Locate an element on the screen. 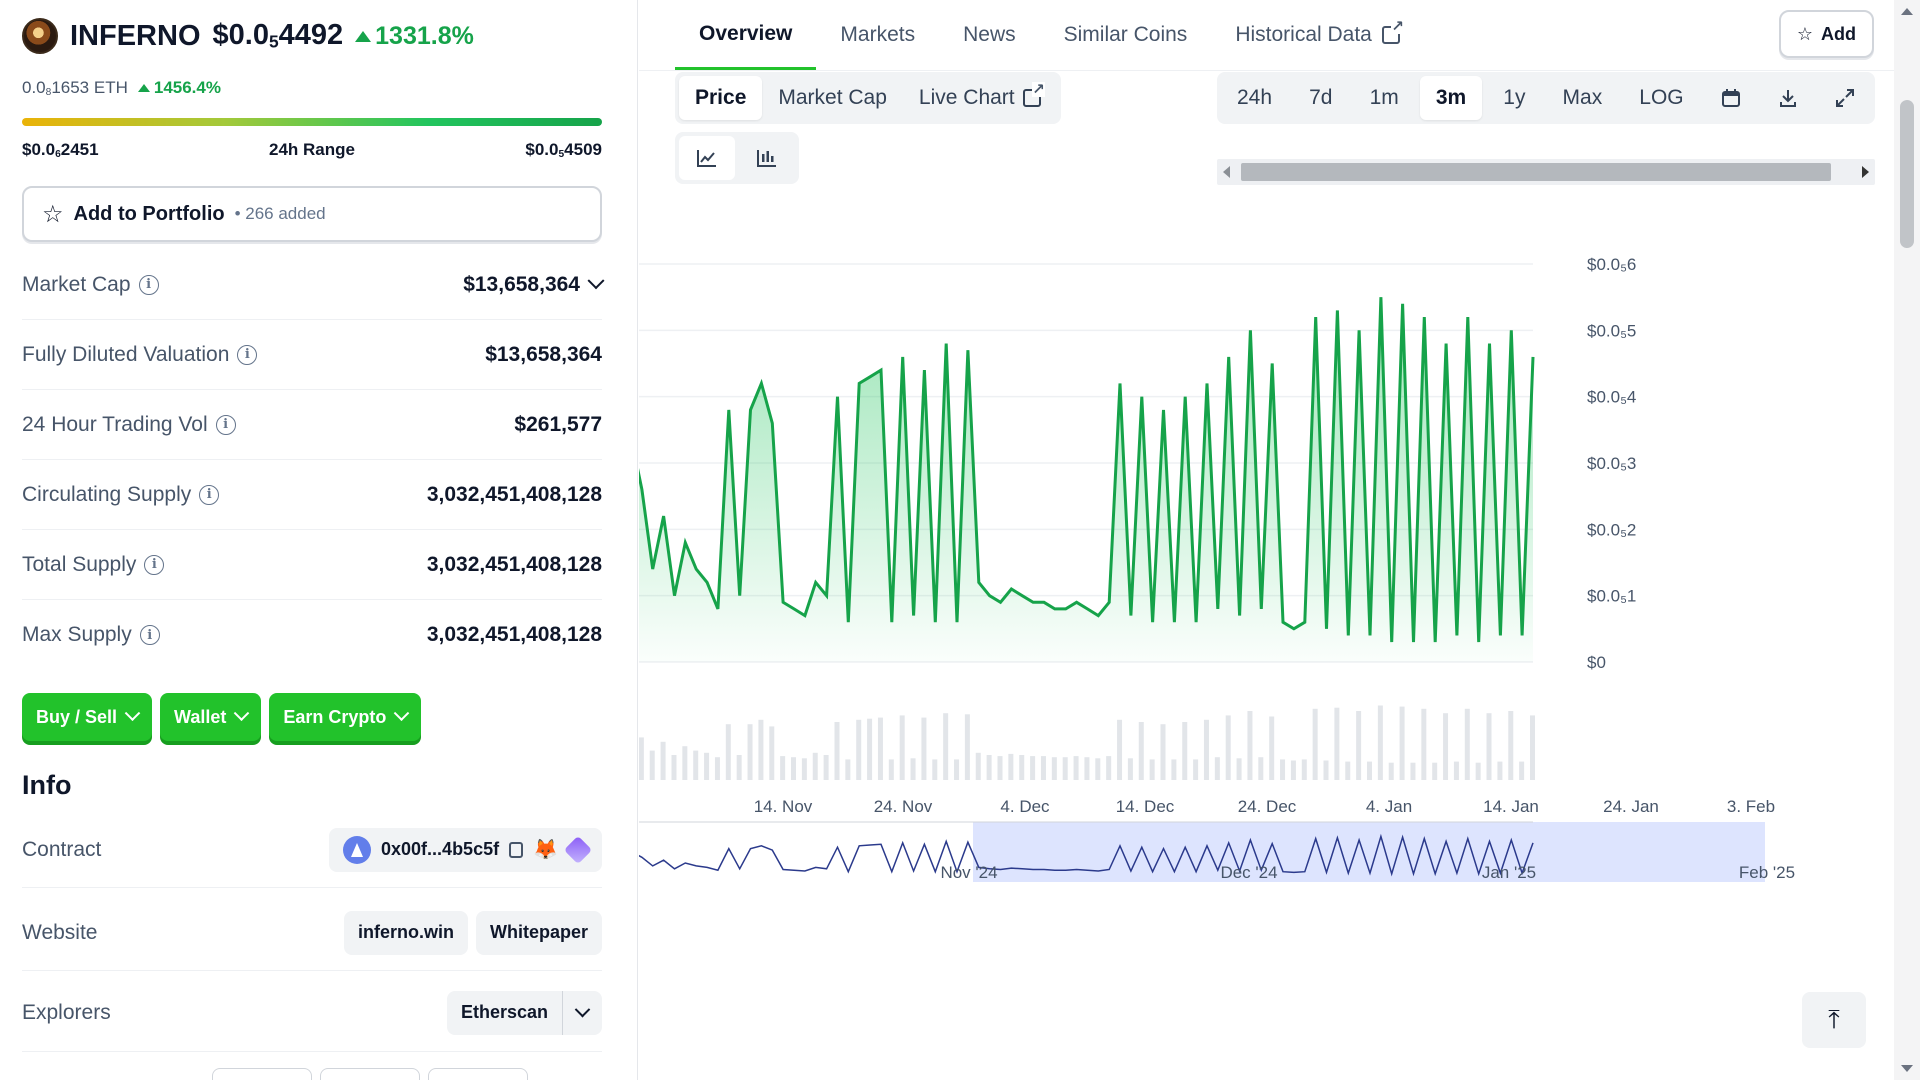 The image size is (1920, 1080). chart-navigator: Nov '24 Dec '24 Jan '25 Feb '25 is located at coordinates (1217, 851).